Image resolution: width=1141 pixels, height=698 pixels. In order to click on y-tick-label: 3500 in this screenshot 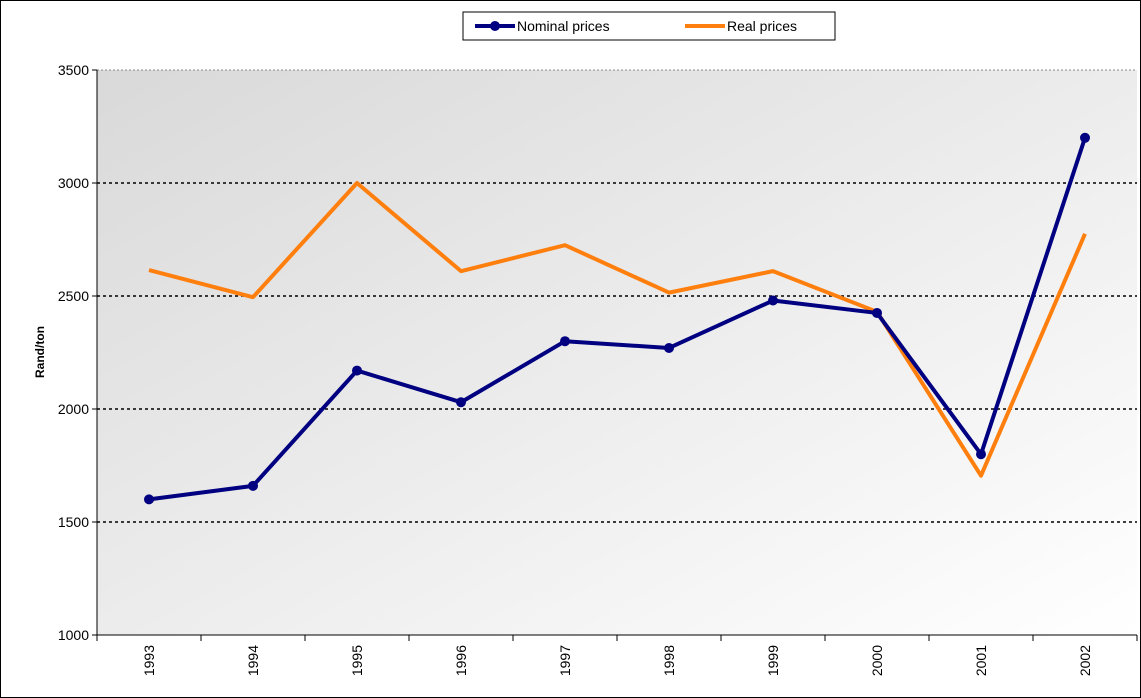, I will do `click(73, 70)`.